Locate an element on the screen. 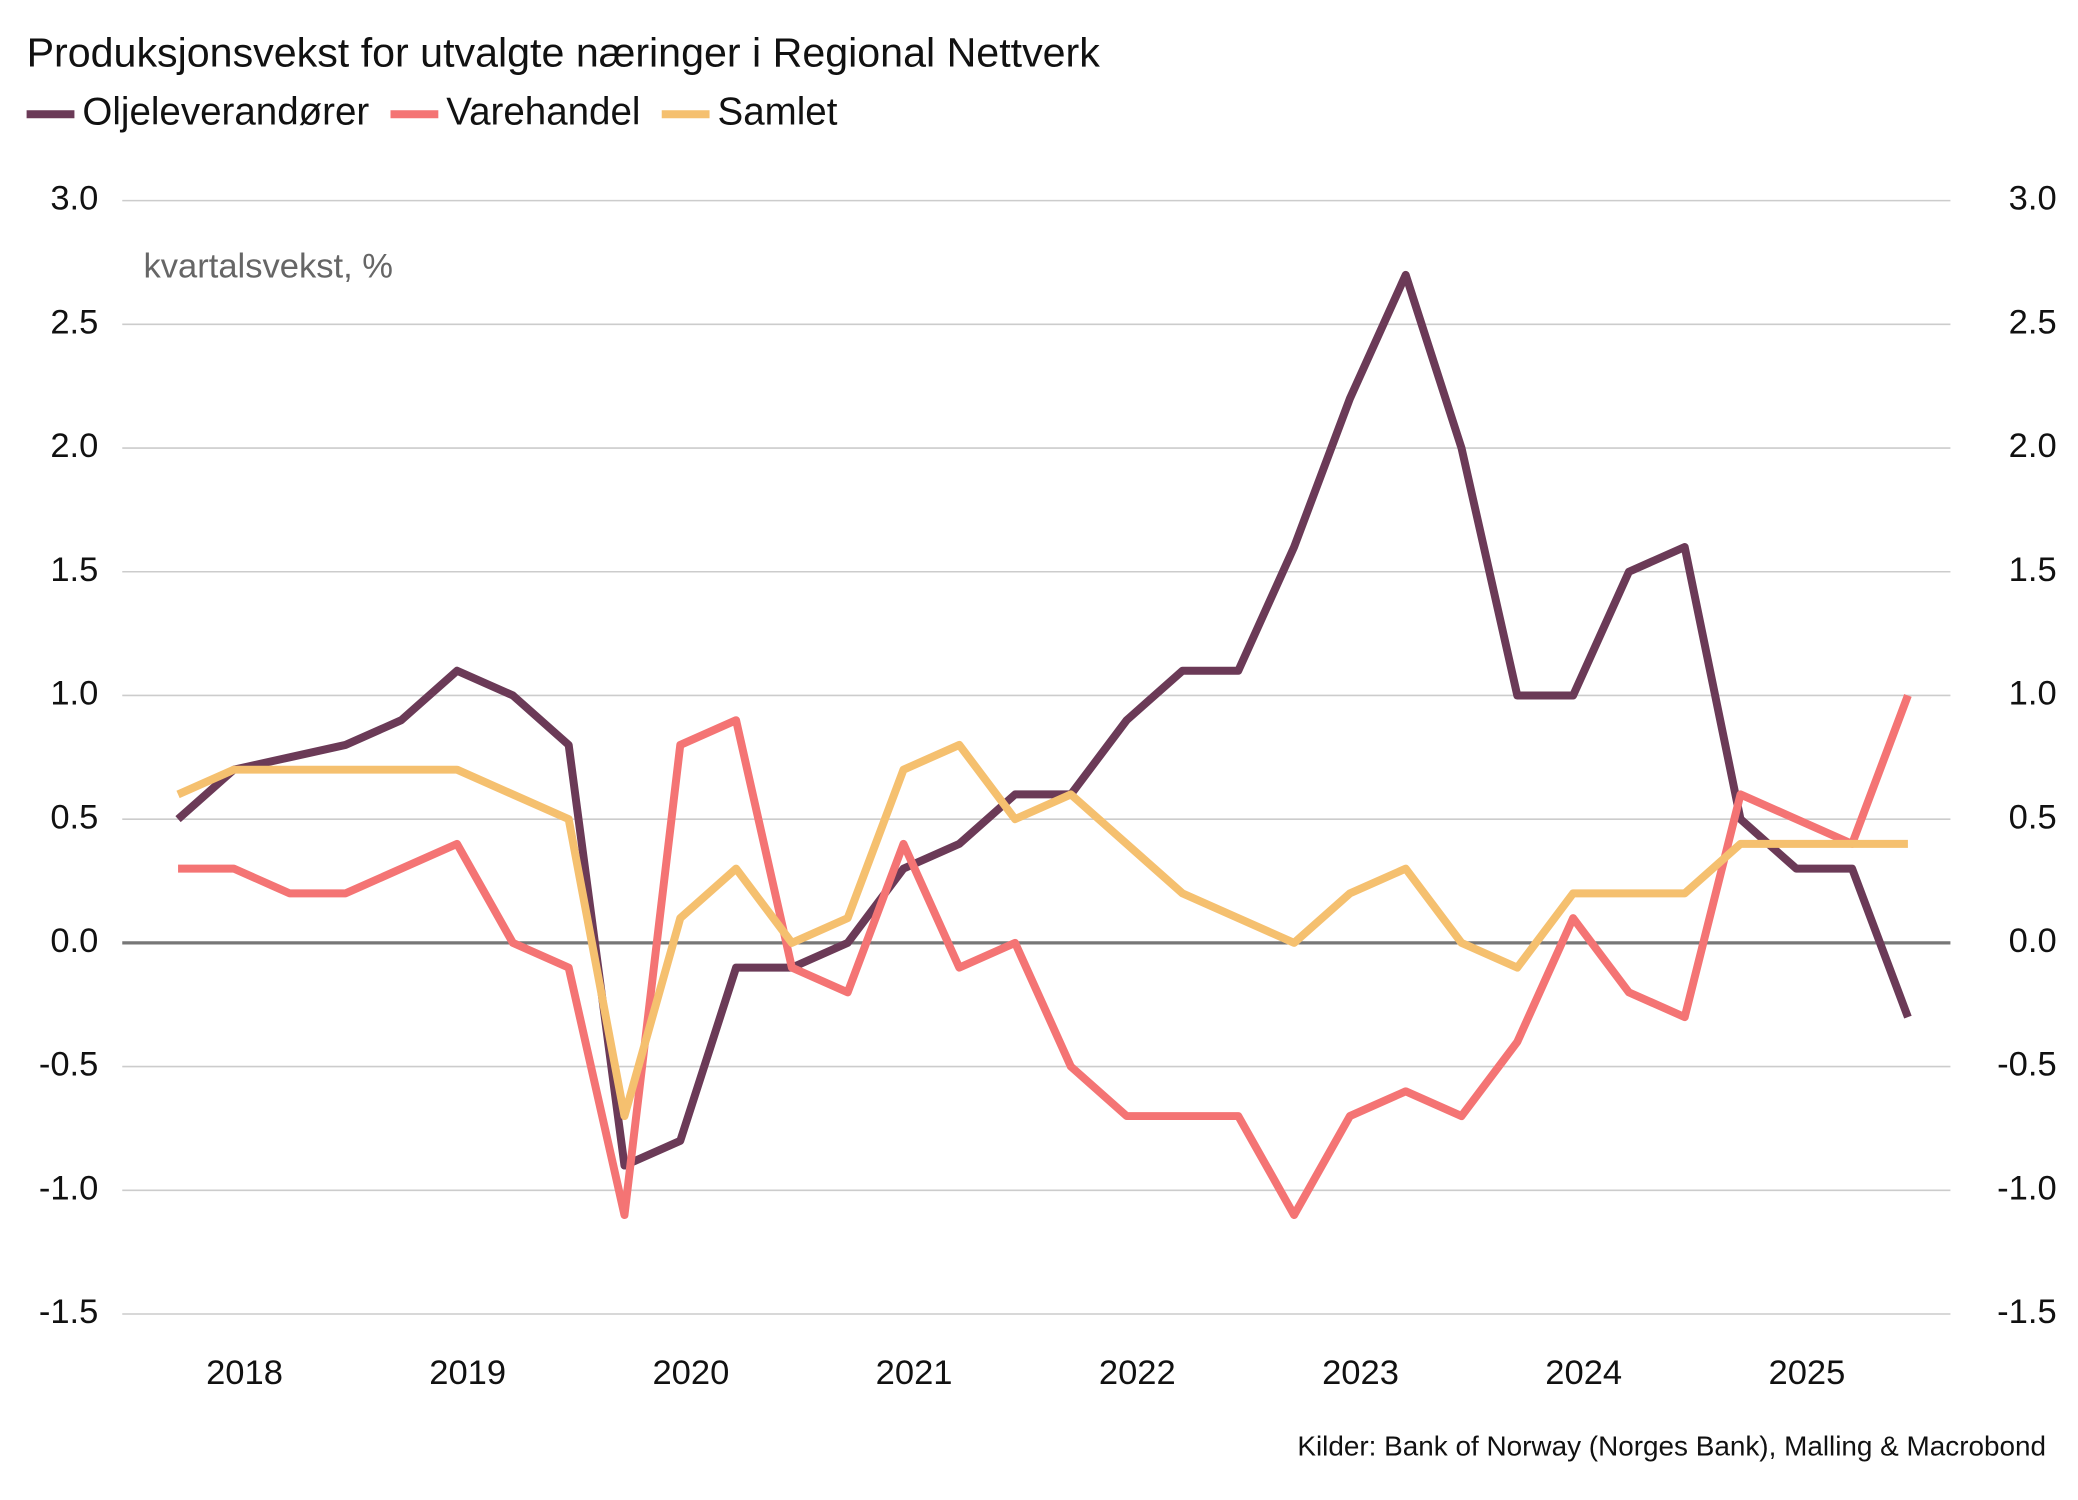  x-tick-label: 2024 is located at coordinates (1583, 1373).